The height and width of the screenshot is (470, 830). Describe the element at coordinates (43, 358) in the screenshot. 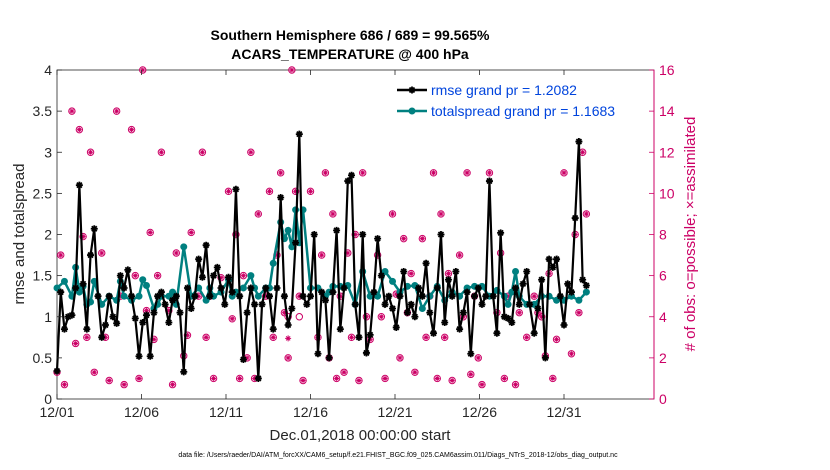

I see `y-tick-label: 0.5` at that location.